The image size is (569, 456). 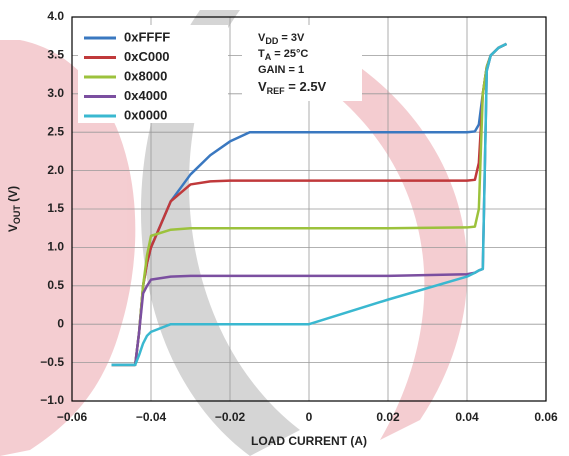 I want to click on annotation-part: A, so click(x=268, y=57).